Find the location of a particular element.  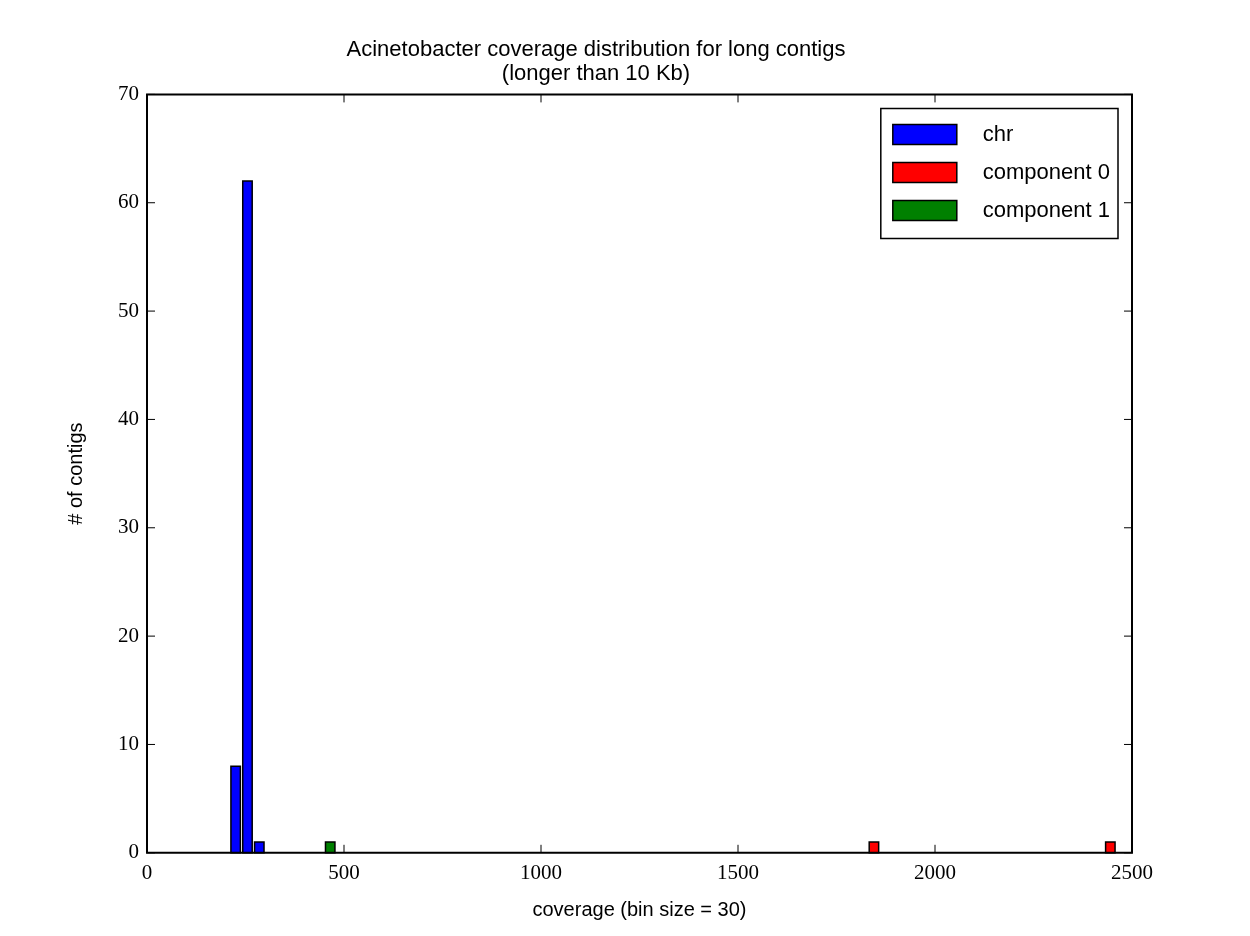

x-axis-title: coverage (bin size = 30) is located at coordinates (639, 908).